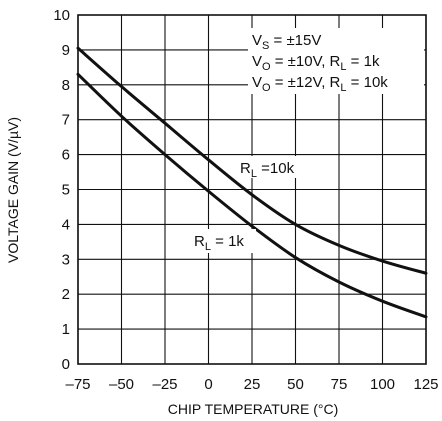 The image size is (442, 421). Describe the element at coordinates (61, 15) in the screenshot. I see `y-tick-label-10: 10` at that location.